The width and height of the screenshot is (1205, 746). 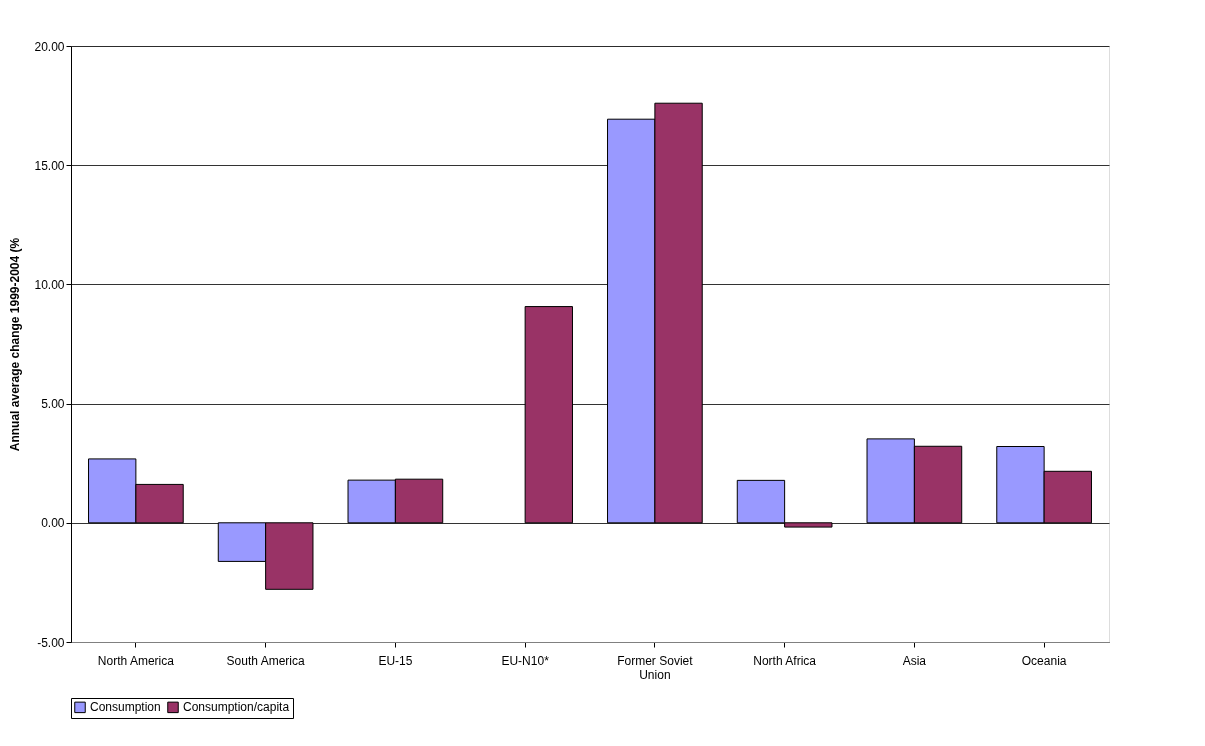 I want to click on x-tick-label: North America, so click(x=136, y=660).